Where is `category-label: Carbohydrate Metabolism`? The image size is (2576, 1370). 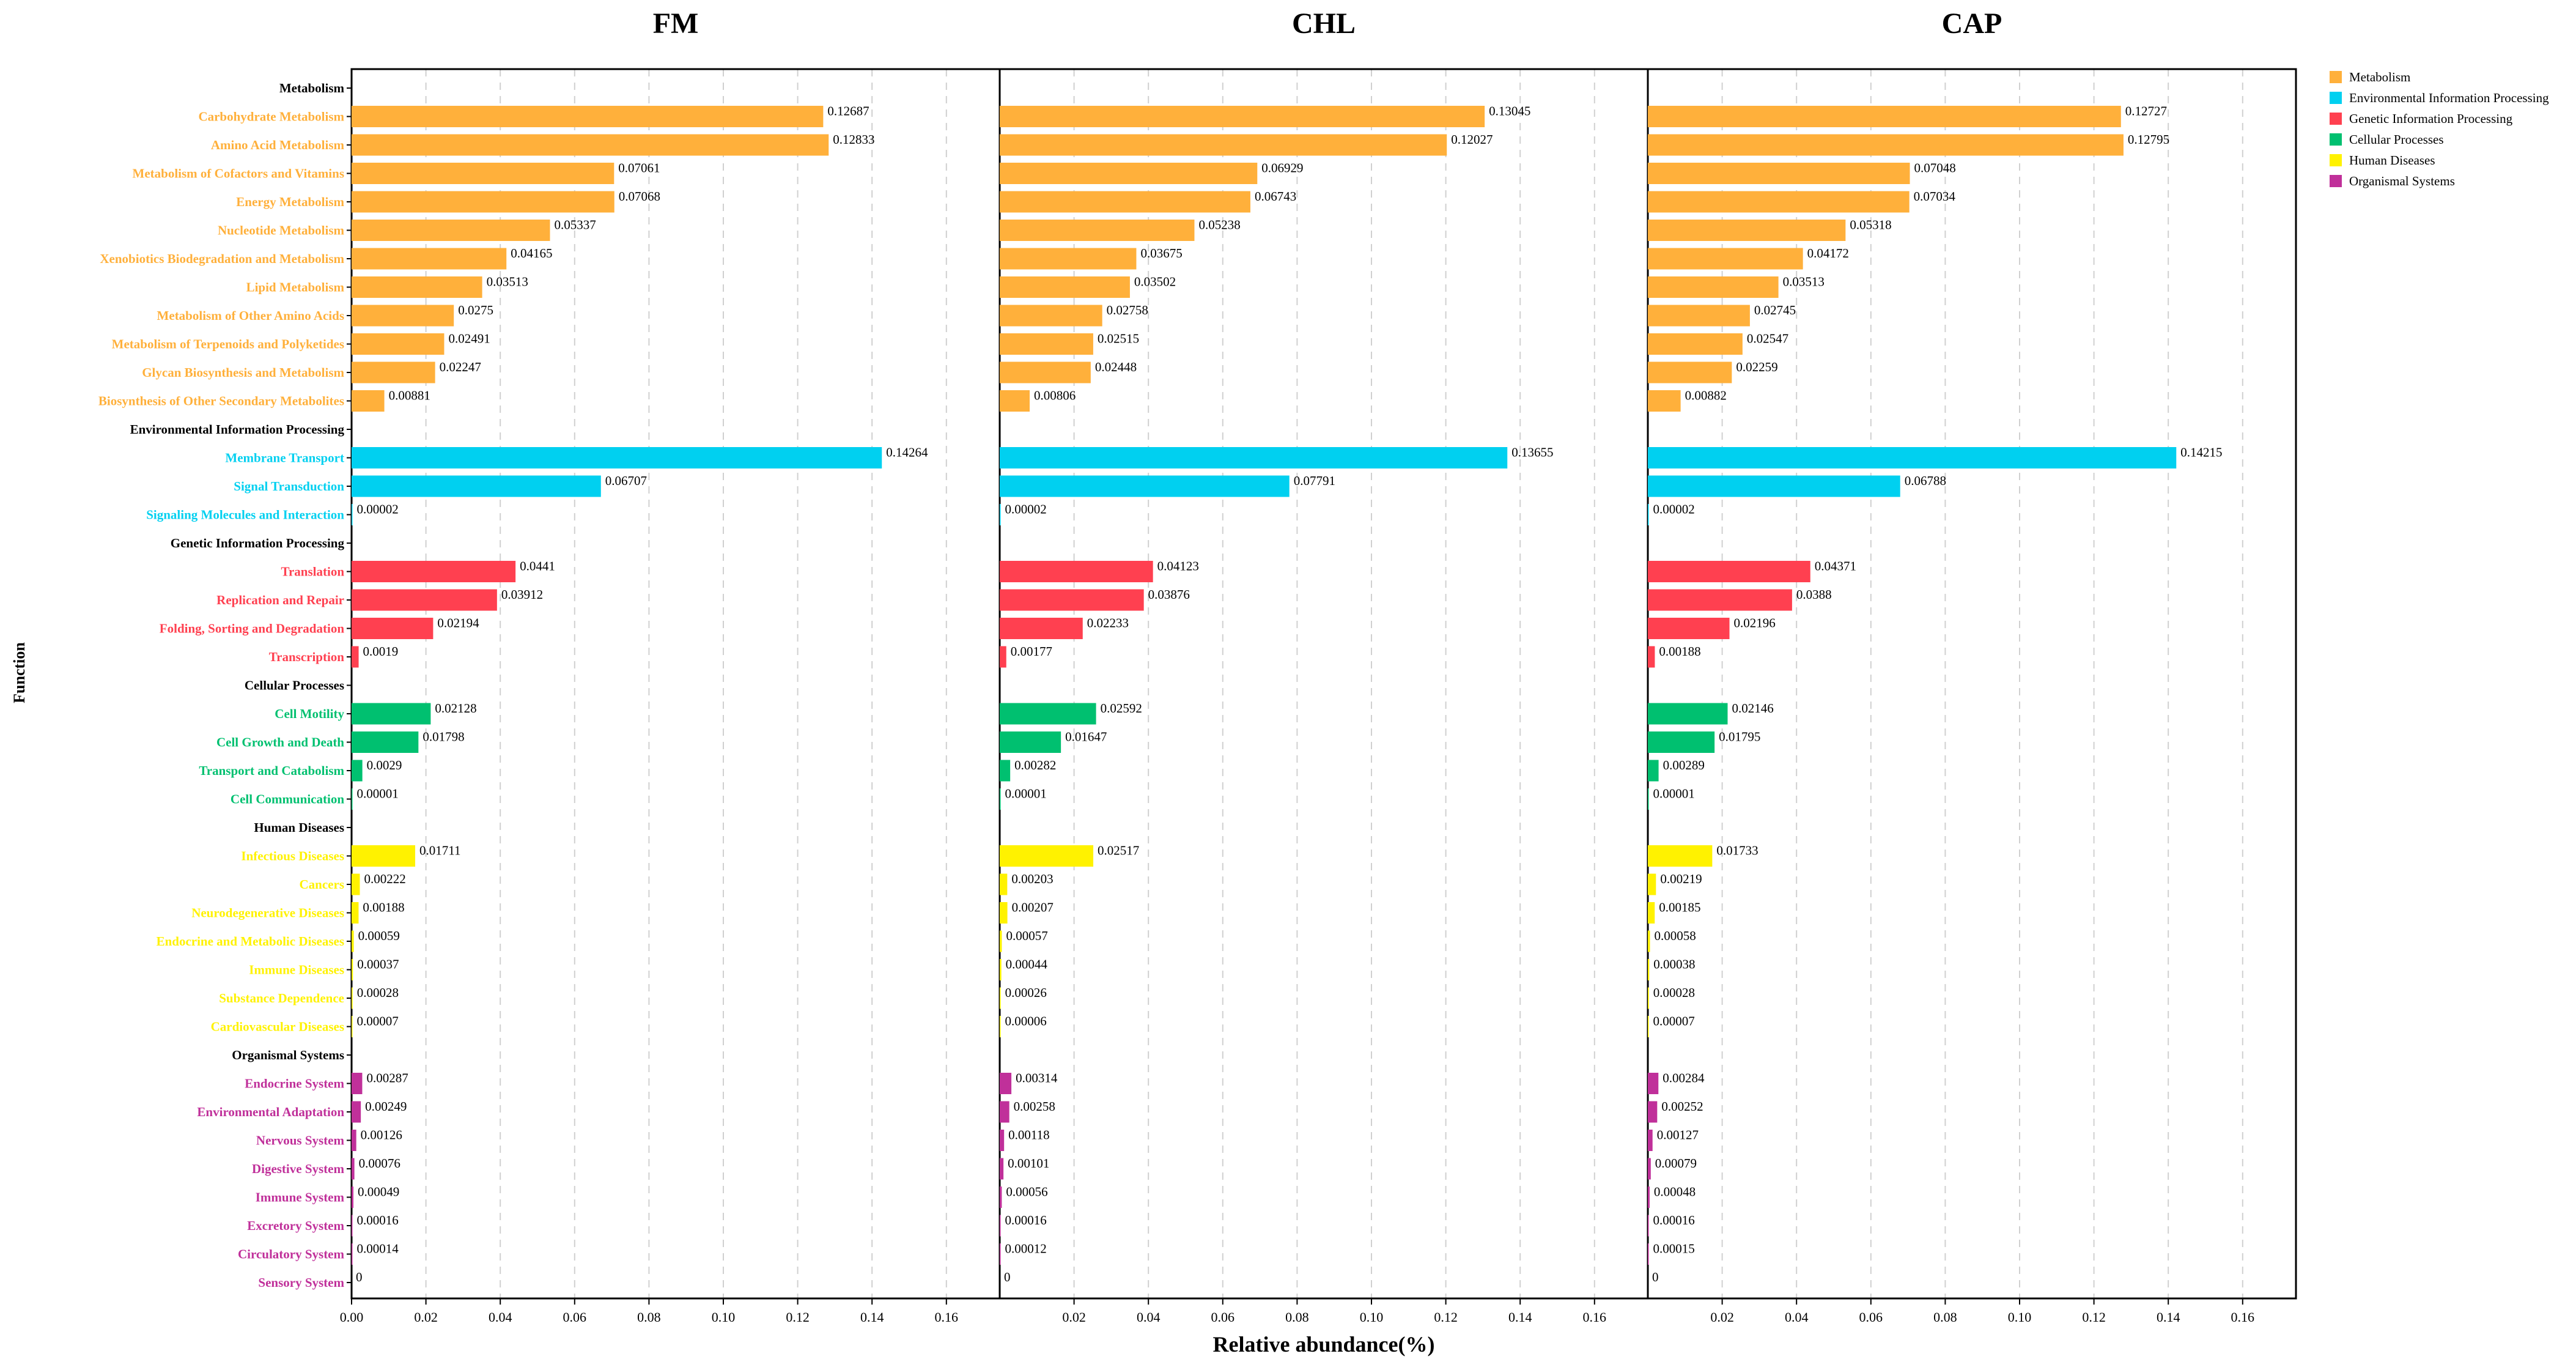
category-label: Carbohydrate Metabolism is located at coordinates (271, 116).